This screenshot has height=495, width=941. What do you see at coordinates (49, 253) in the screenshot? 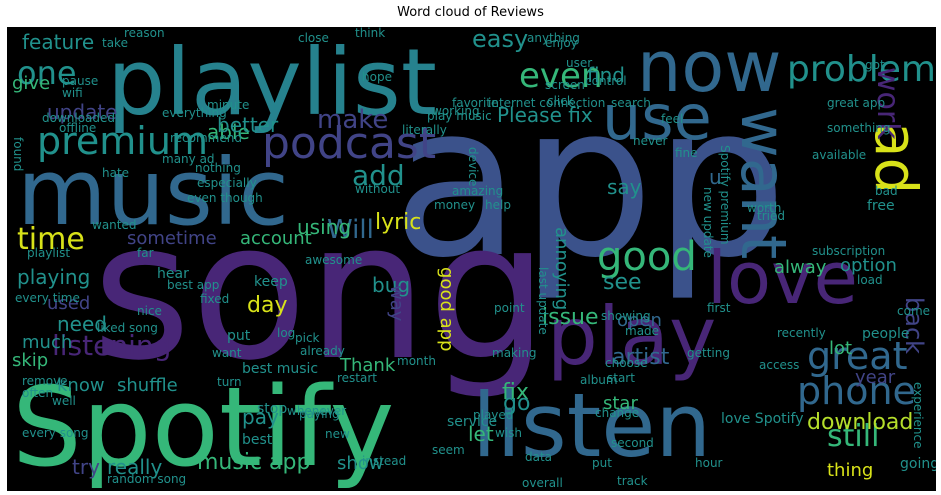
I see `cloud-word: playlist` at bounding box center [49, 253].